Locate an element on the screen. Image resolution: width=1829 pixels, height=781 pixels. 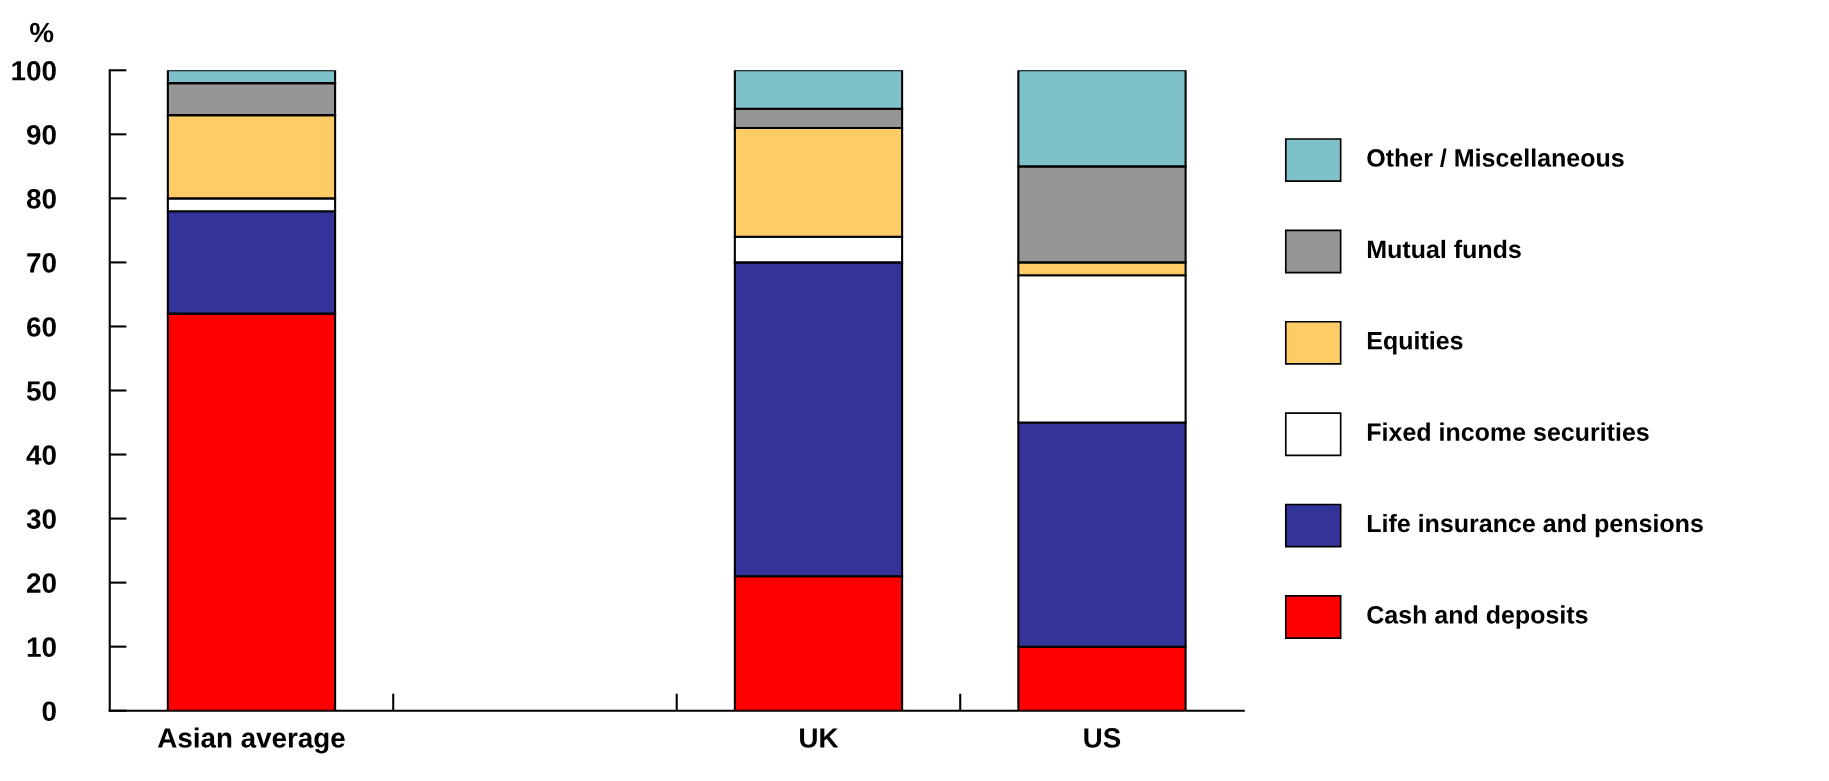
y-tick-label: 0 is located at coordinates (49, 711).